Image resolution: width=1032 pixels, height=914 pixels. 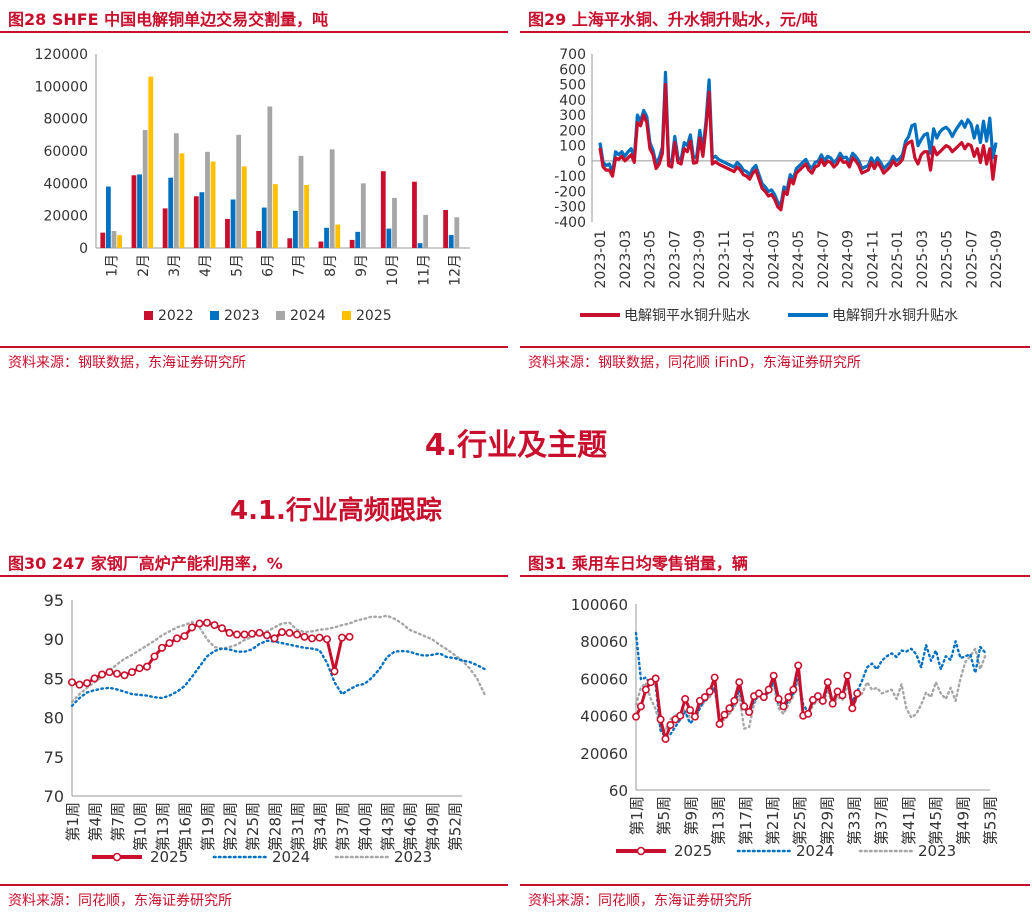 I want to click on fig29-y-tick-label: 500, so click(x=572, y=86).